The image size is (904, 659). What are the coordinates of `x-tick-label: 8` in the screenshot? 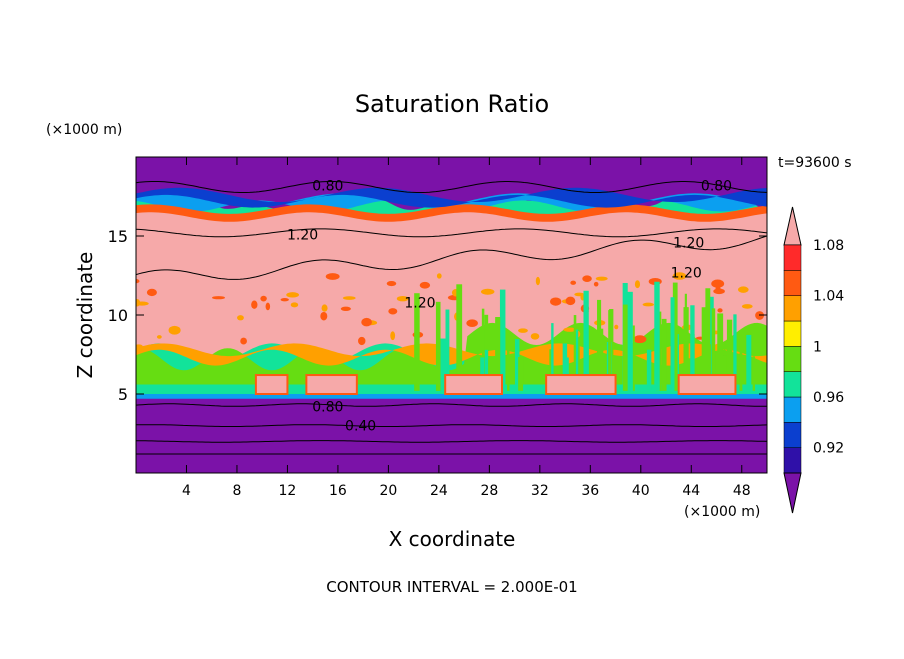 It's located at (236, 491).